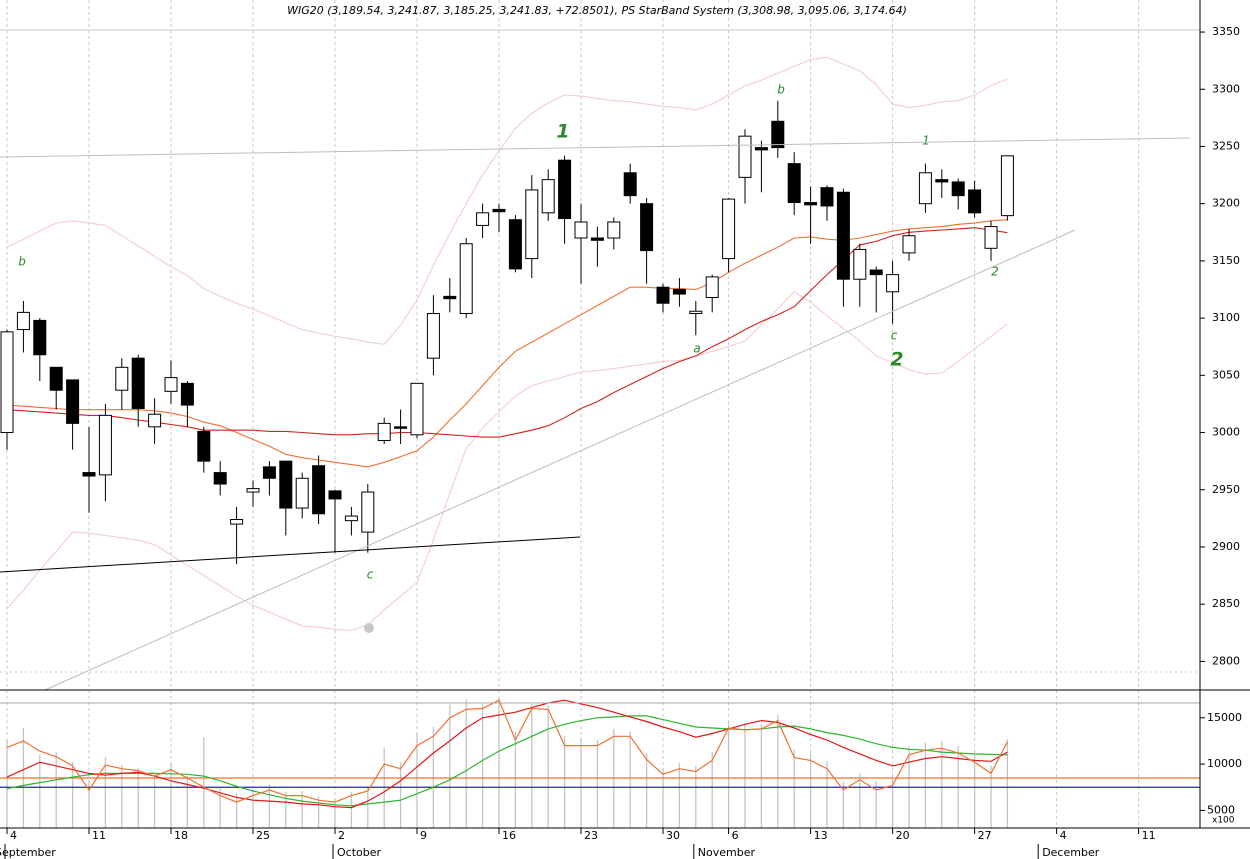 The width and height of the screenshot is (1250, 859). Describe the element at coordinates (1226, 31) in the screenshot. I see `y-tick-label: 3350` at that location.